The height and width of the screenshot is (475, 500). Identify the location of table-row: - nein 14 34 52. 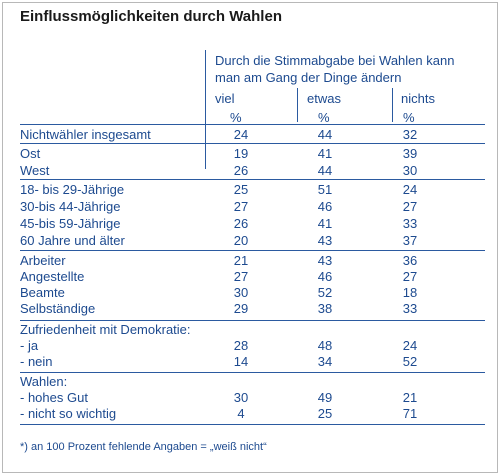
(252, 362).